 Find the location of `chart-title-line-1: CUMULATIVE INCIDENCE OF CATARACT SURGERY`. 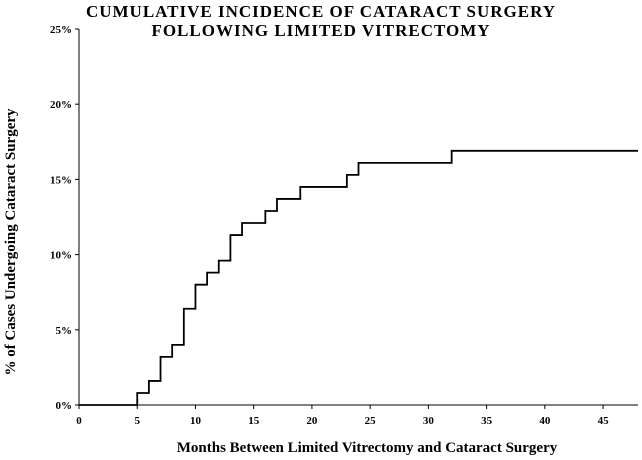

chart-title-line-1: CUMULATIVE INCIDENCE OF CATARACT SURGERY is located at coordinates (321, 11).